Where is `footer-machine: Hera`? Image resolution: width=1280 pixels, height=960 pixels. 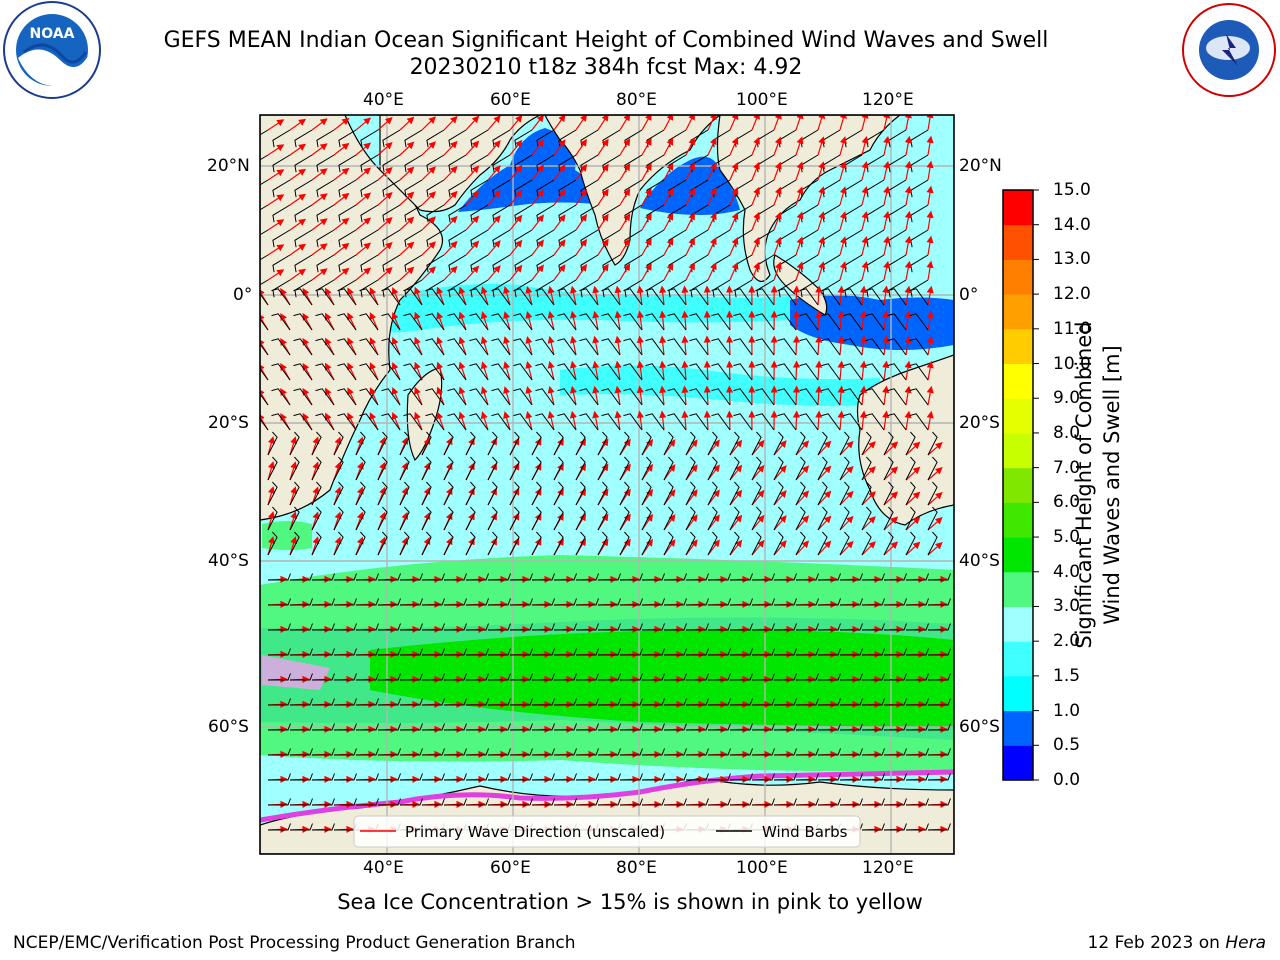 footer-machine: Hera is located at coordinates (1245, 943).